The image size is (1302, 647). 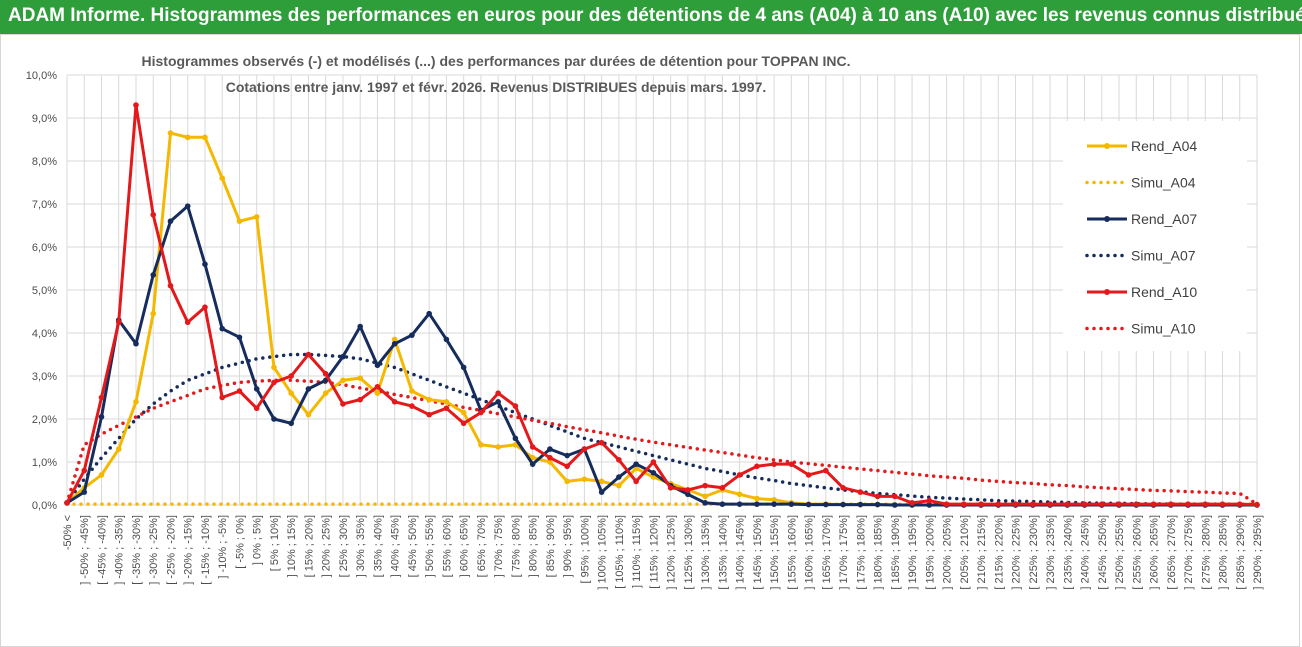 I want to click on x-tick-label: [ 65% ; 70%], so click(x=482, y=546).